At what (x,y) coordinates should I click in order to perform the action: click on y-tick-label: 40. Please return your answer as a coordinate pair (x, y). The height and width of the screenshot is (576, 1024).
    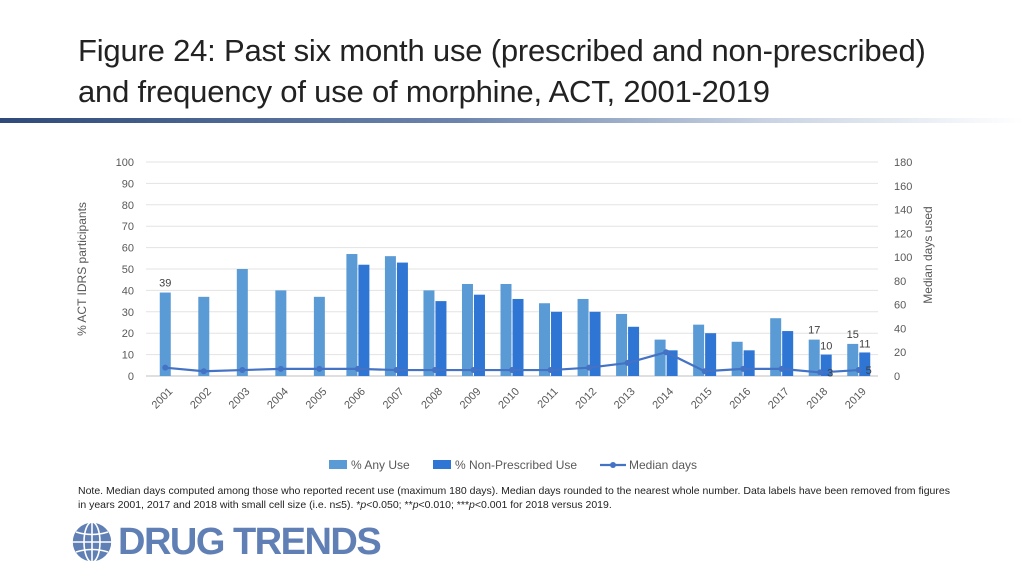
    Looking at the image, I should click on (128, 291).